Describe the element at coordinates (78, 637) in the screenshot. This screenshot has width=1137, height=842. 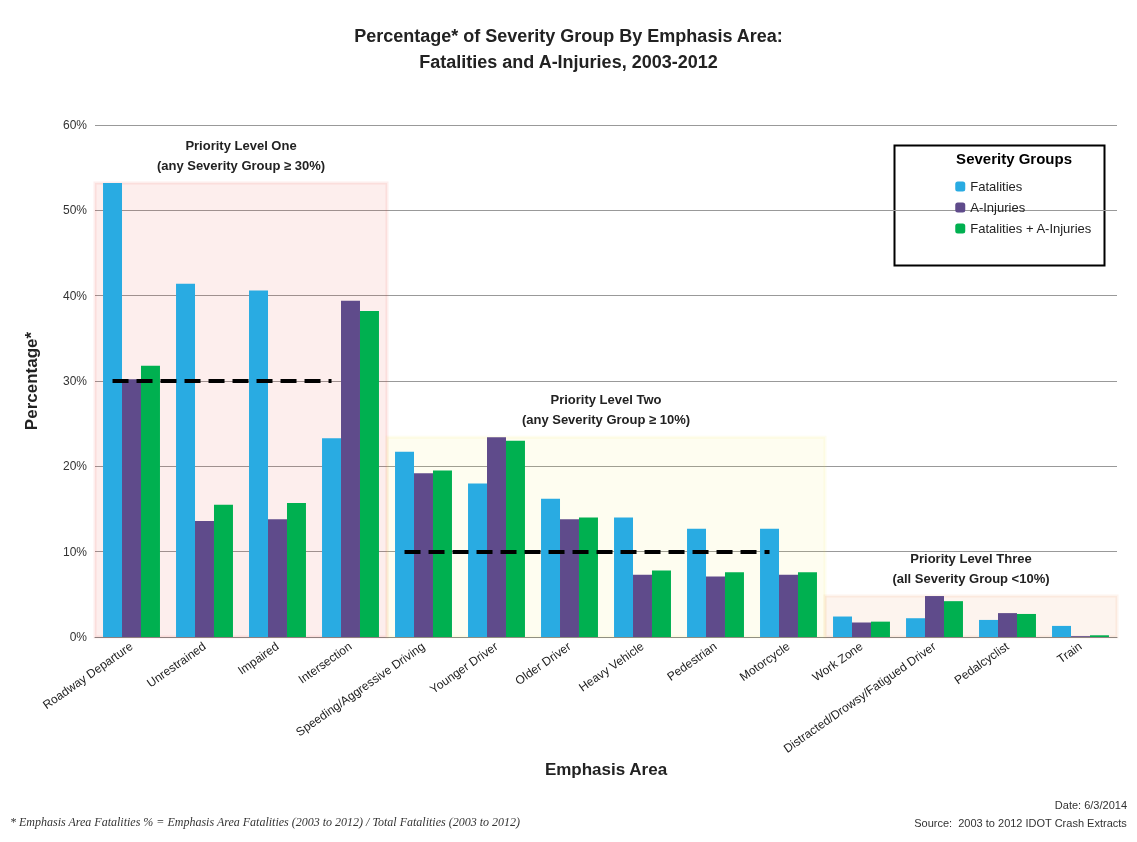
I see `y-tick-label: 0%` at that location.